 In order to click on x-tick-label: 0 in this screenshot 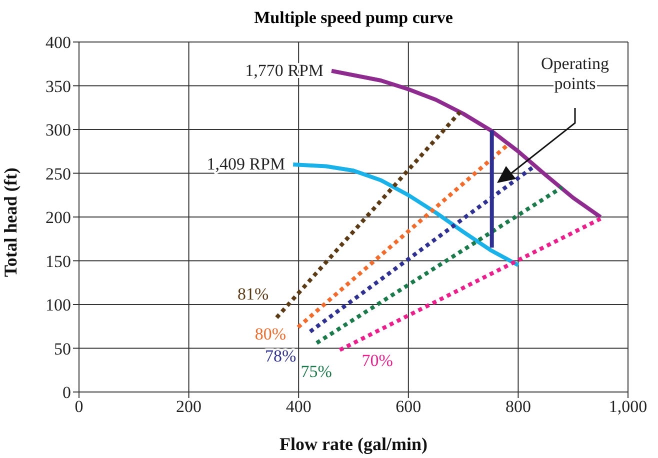, I will do `click(79, 406)`.